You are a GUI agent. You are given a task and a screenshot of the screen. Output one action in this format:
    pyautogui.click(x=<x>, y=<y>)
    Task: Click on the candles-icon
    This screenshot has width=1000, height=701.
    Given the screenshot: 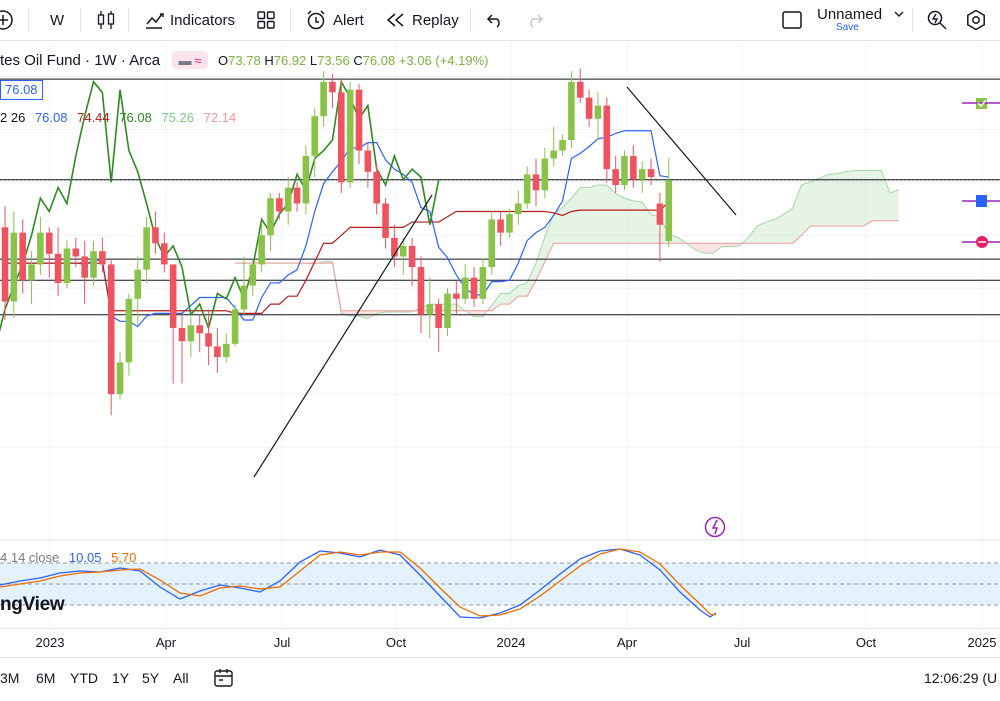 What is the action you would take?
    pyautogui.click(x=106, y=20)
    